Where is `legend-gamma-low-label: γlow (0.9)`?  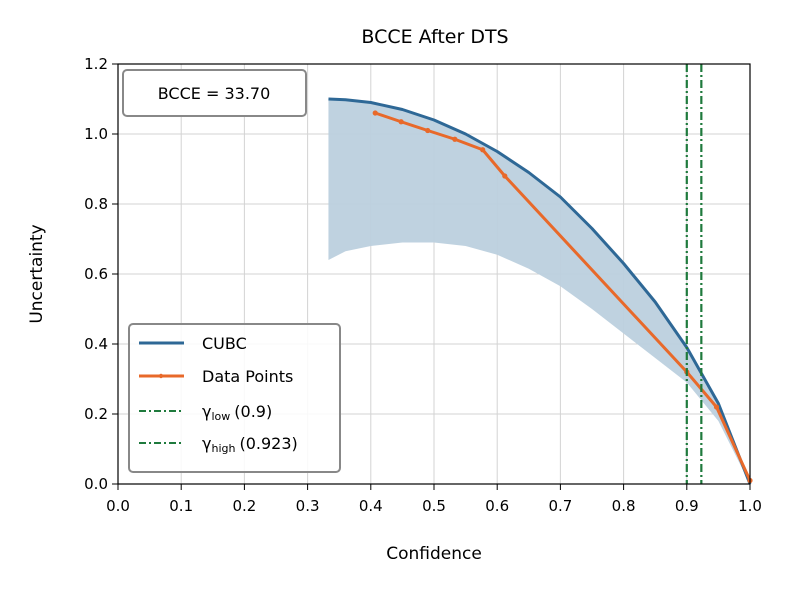 legend-gamma-low-label: γlow (0.9) is located at coordinates (237, 412).